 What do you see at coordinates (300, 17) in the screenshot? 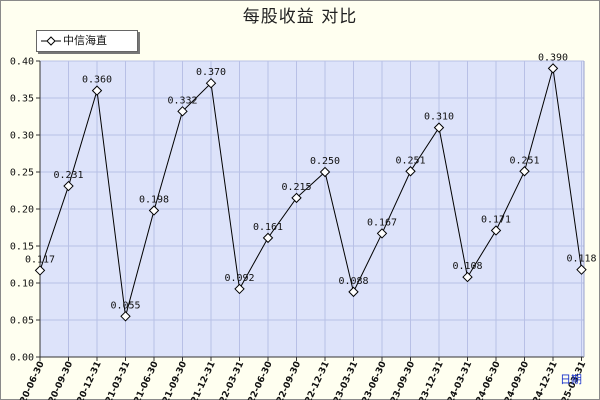
I see `chart-title: 每股收益 对比` at bounding box center [300, 17].